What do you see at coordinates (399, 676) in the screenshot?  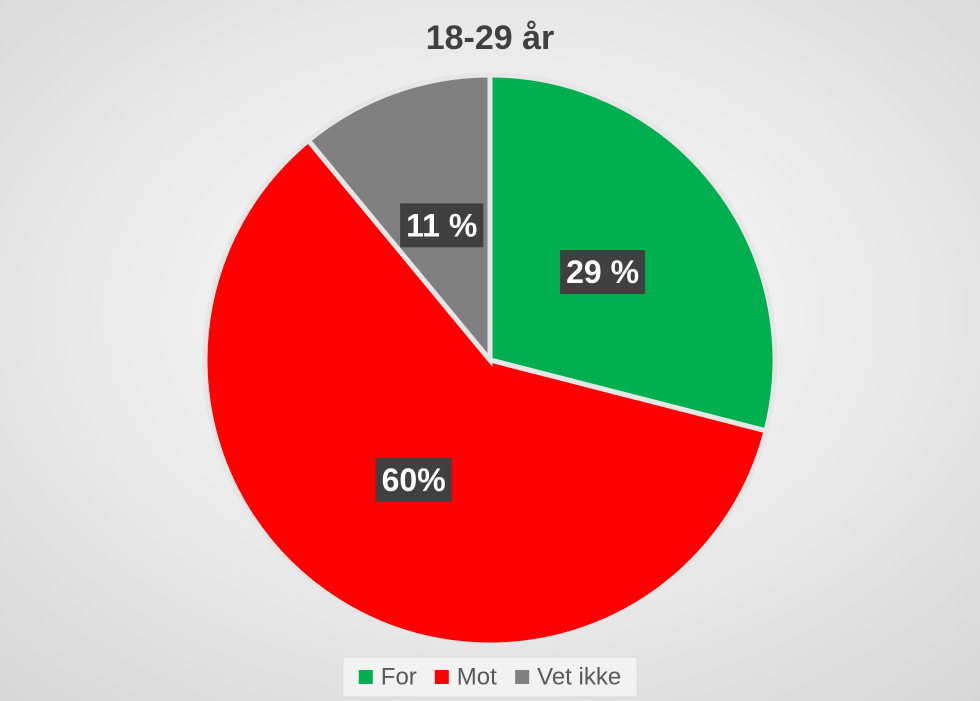 I see `legend-label: For` at bounding box center [399, 676].